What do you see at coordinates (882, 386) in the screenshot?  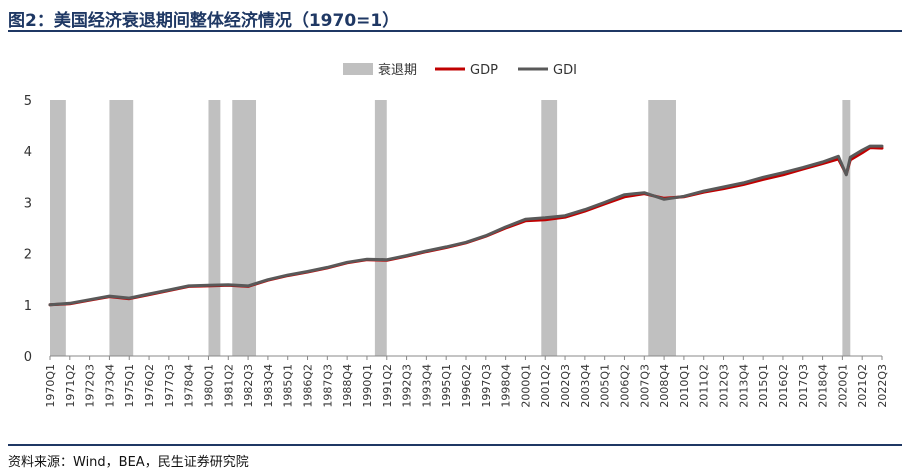 I see `x-tick-label: 2022Q3` at bounding box center [882, 386].